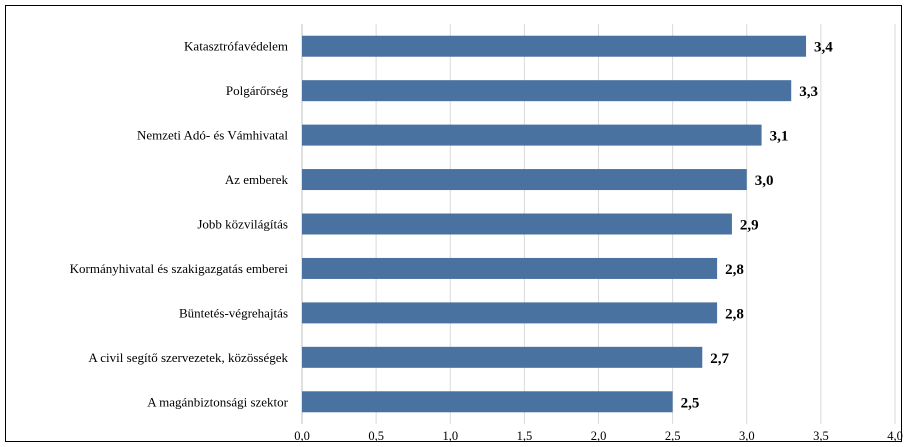 The height and width of the screenshot is (447, 907). I want to click on category-label: Az emberek, so click(257, 179).